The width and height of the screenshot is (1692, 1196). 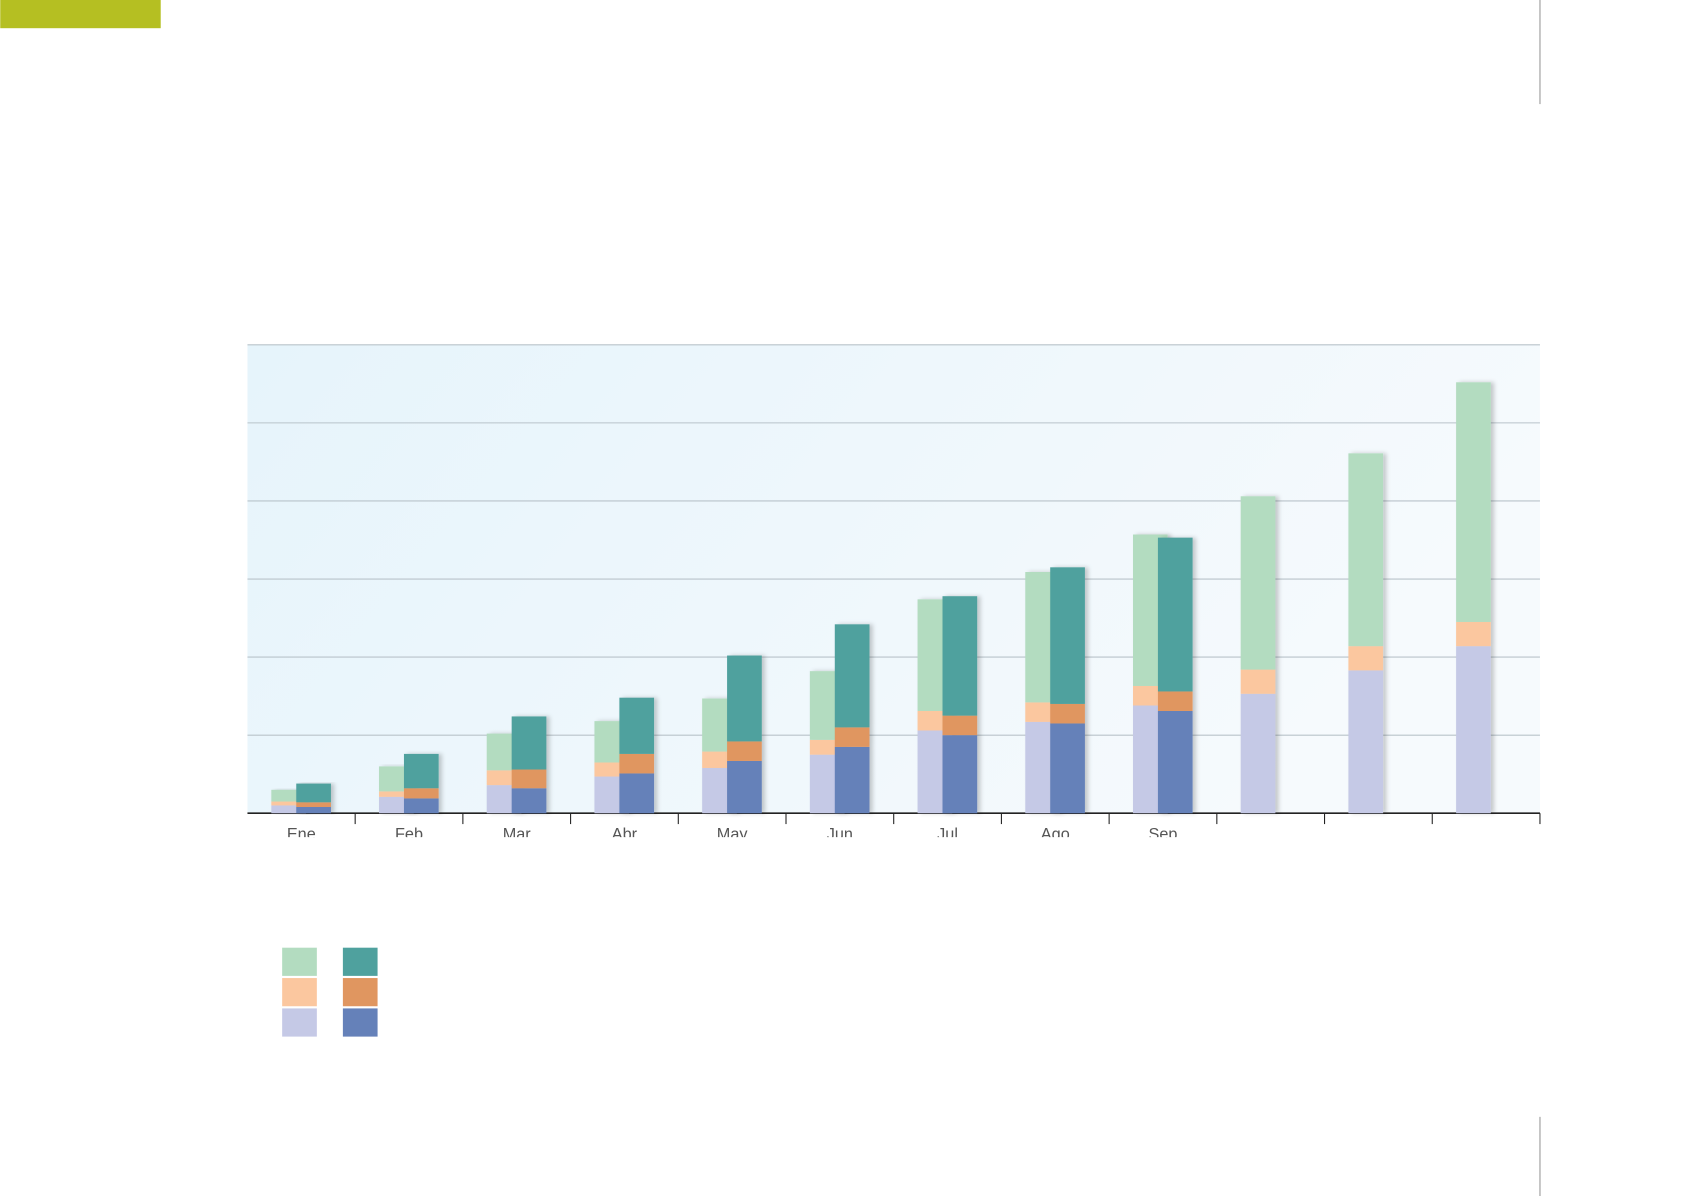 I want to click on x-tick-label: Jun, so click(x=840, y=835).